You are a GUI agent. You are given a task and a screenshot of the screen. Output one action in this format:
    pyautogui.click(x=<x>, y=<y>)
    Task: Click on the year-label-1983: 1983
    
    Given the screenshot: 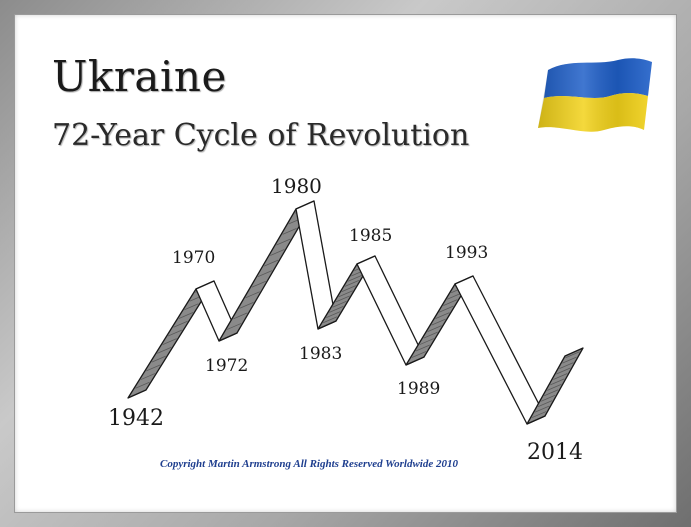 What is the action you would take?
    pyautogui.click(x=321, y=354)
    